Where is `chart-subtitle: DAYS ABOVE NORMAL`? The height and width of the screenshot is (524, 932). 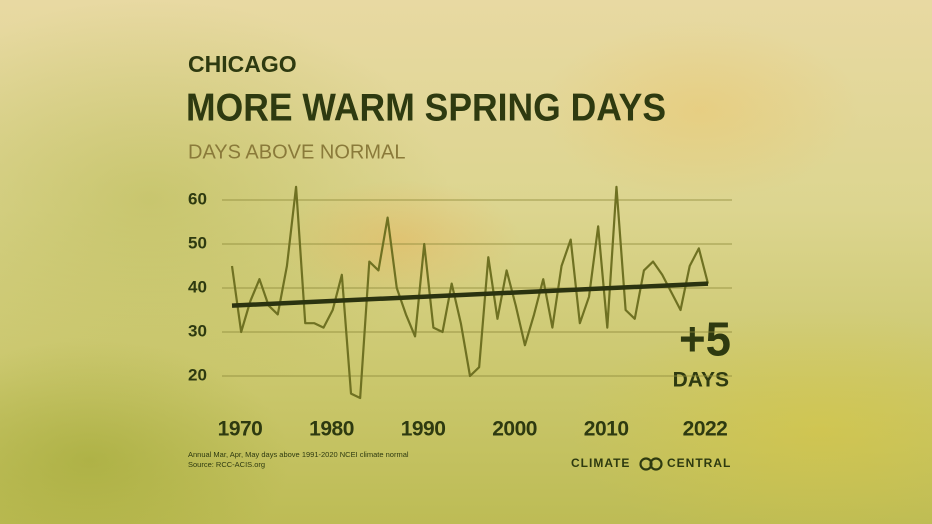
chart-subtitle: DAYS ABOVE NORMAL is located at coordinates (296, 152).